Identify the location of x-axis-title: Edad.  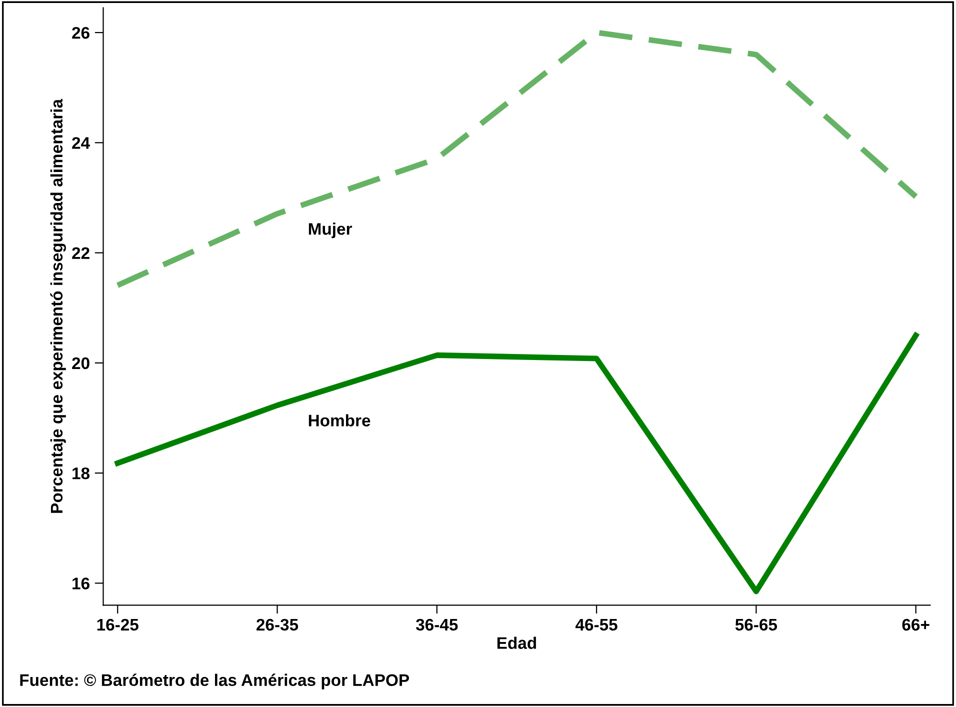
(516, 642).